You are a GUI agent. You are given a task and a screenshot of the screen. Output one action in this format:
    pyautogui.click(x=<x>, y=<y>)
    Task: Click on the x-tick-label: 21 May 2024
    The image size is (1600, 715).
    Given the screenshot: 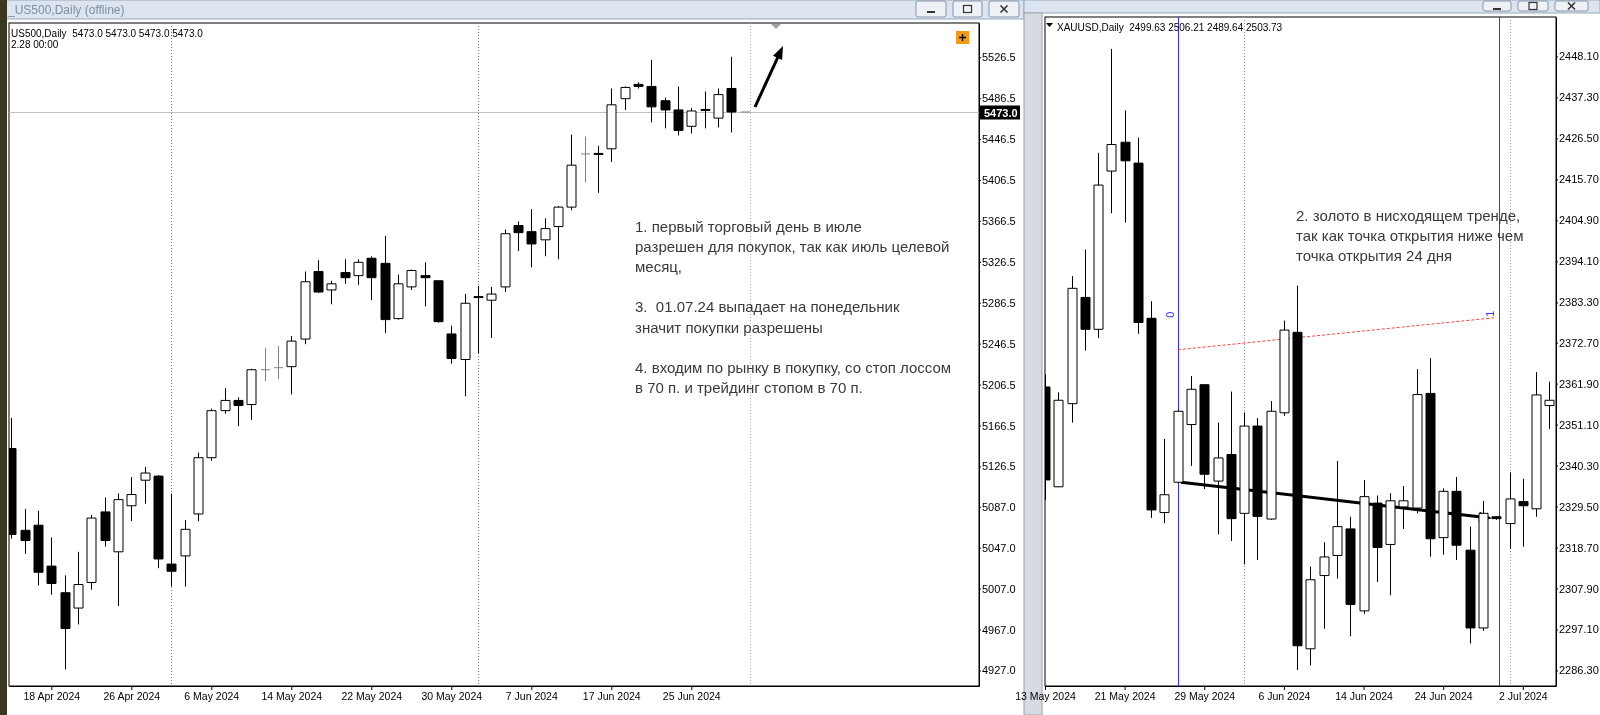 What is the action you would take?
    pyautogui.click(x=1125, y=696)
    